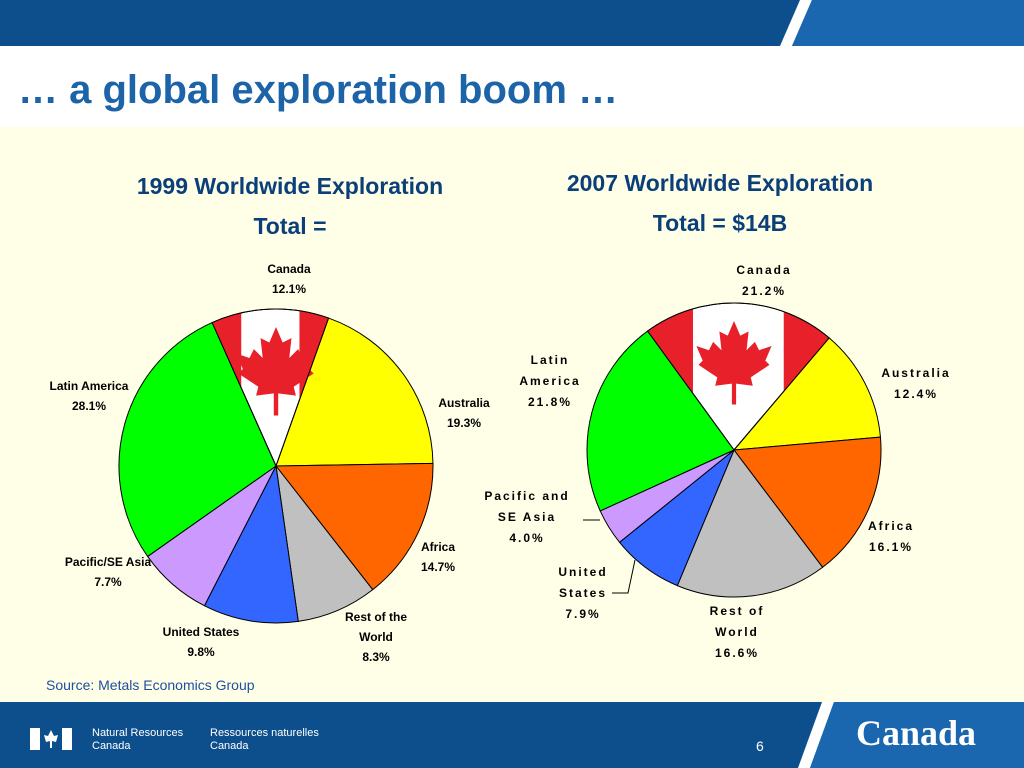 The image size is (1024, 768). Describe the element at coordinates (527, 735) in the screenshot. I see `footer-stripe-decoration` at that location.